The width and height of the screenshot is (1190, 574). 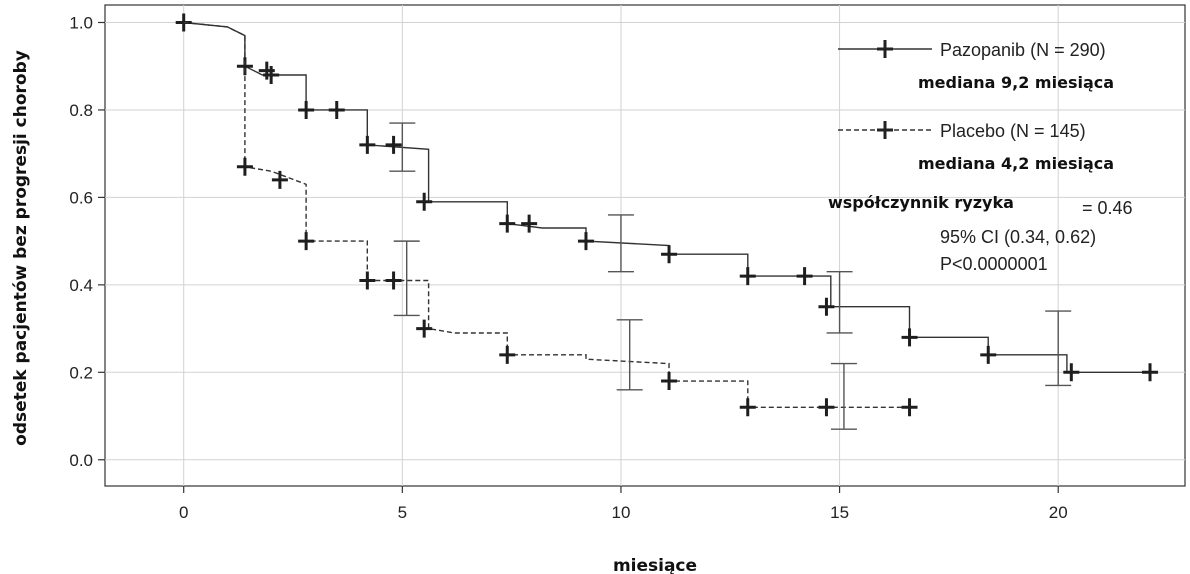 What do you see at coordinates (21, 248) in the screenshot?
I see `y-axis-title: odsetek pacjentów bez progresji choroby` at bounding box center [21, 248].